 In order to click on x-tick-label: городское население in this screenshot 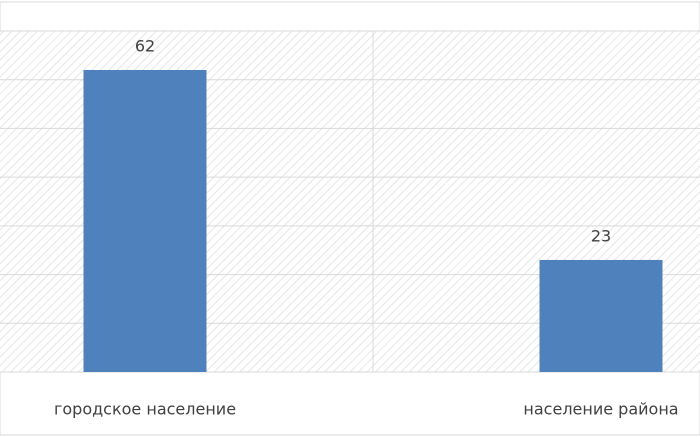, I will do `click(145, 409)`.